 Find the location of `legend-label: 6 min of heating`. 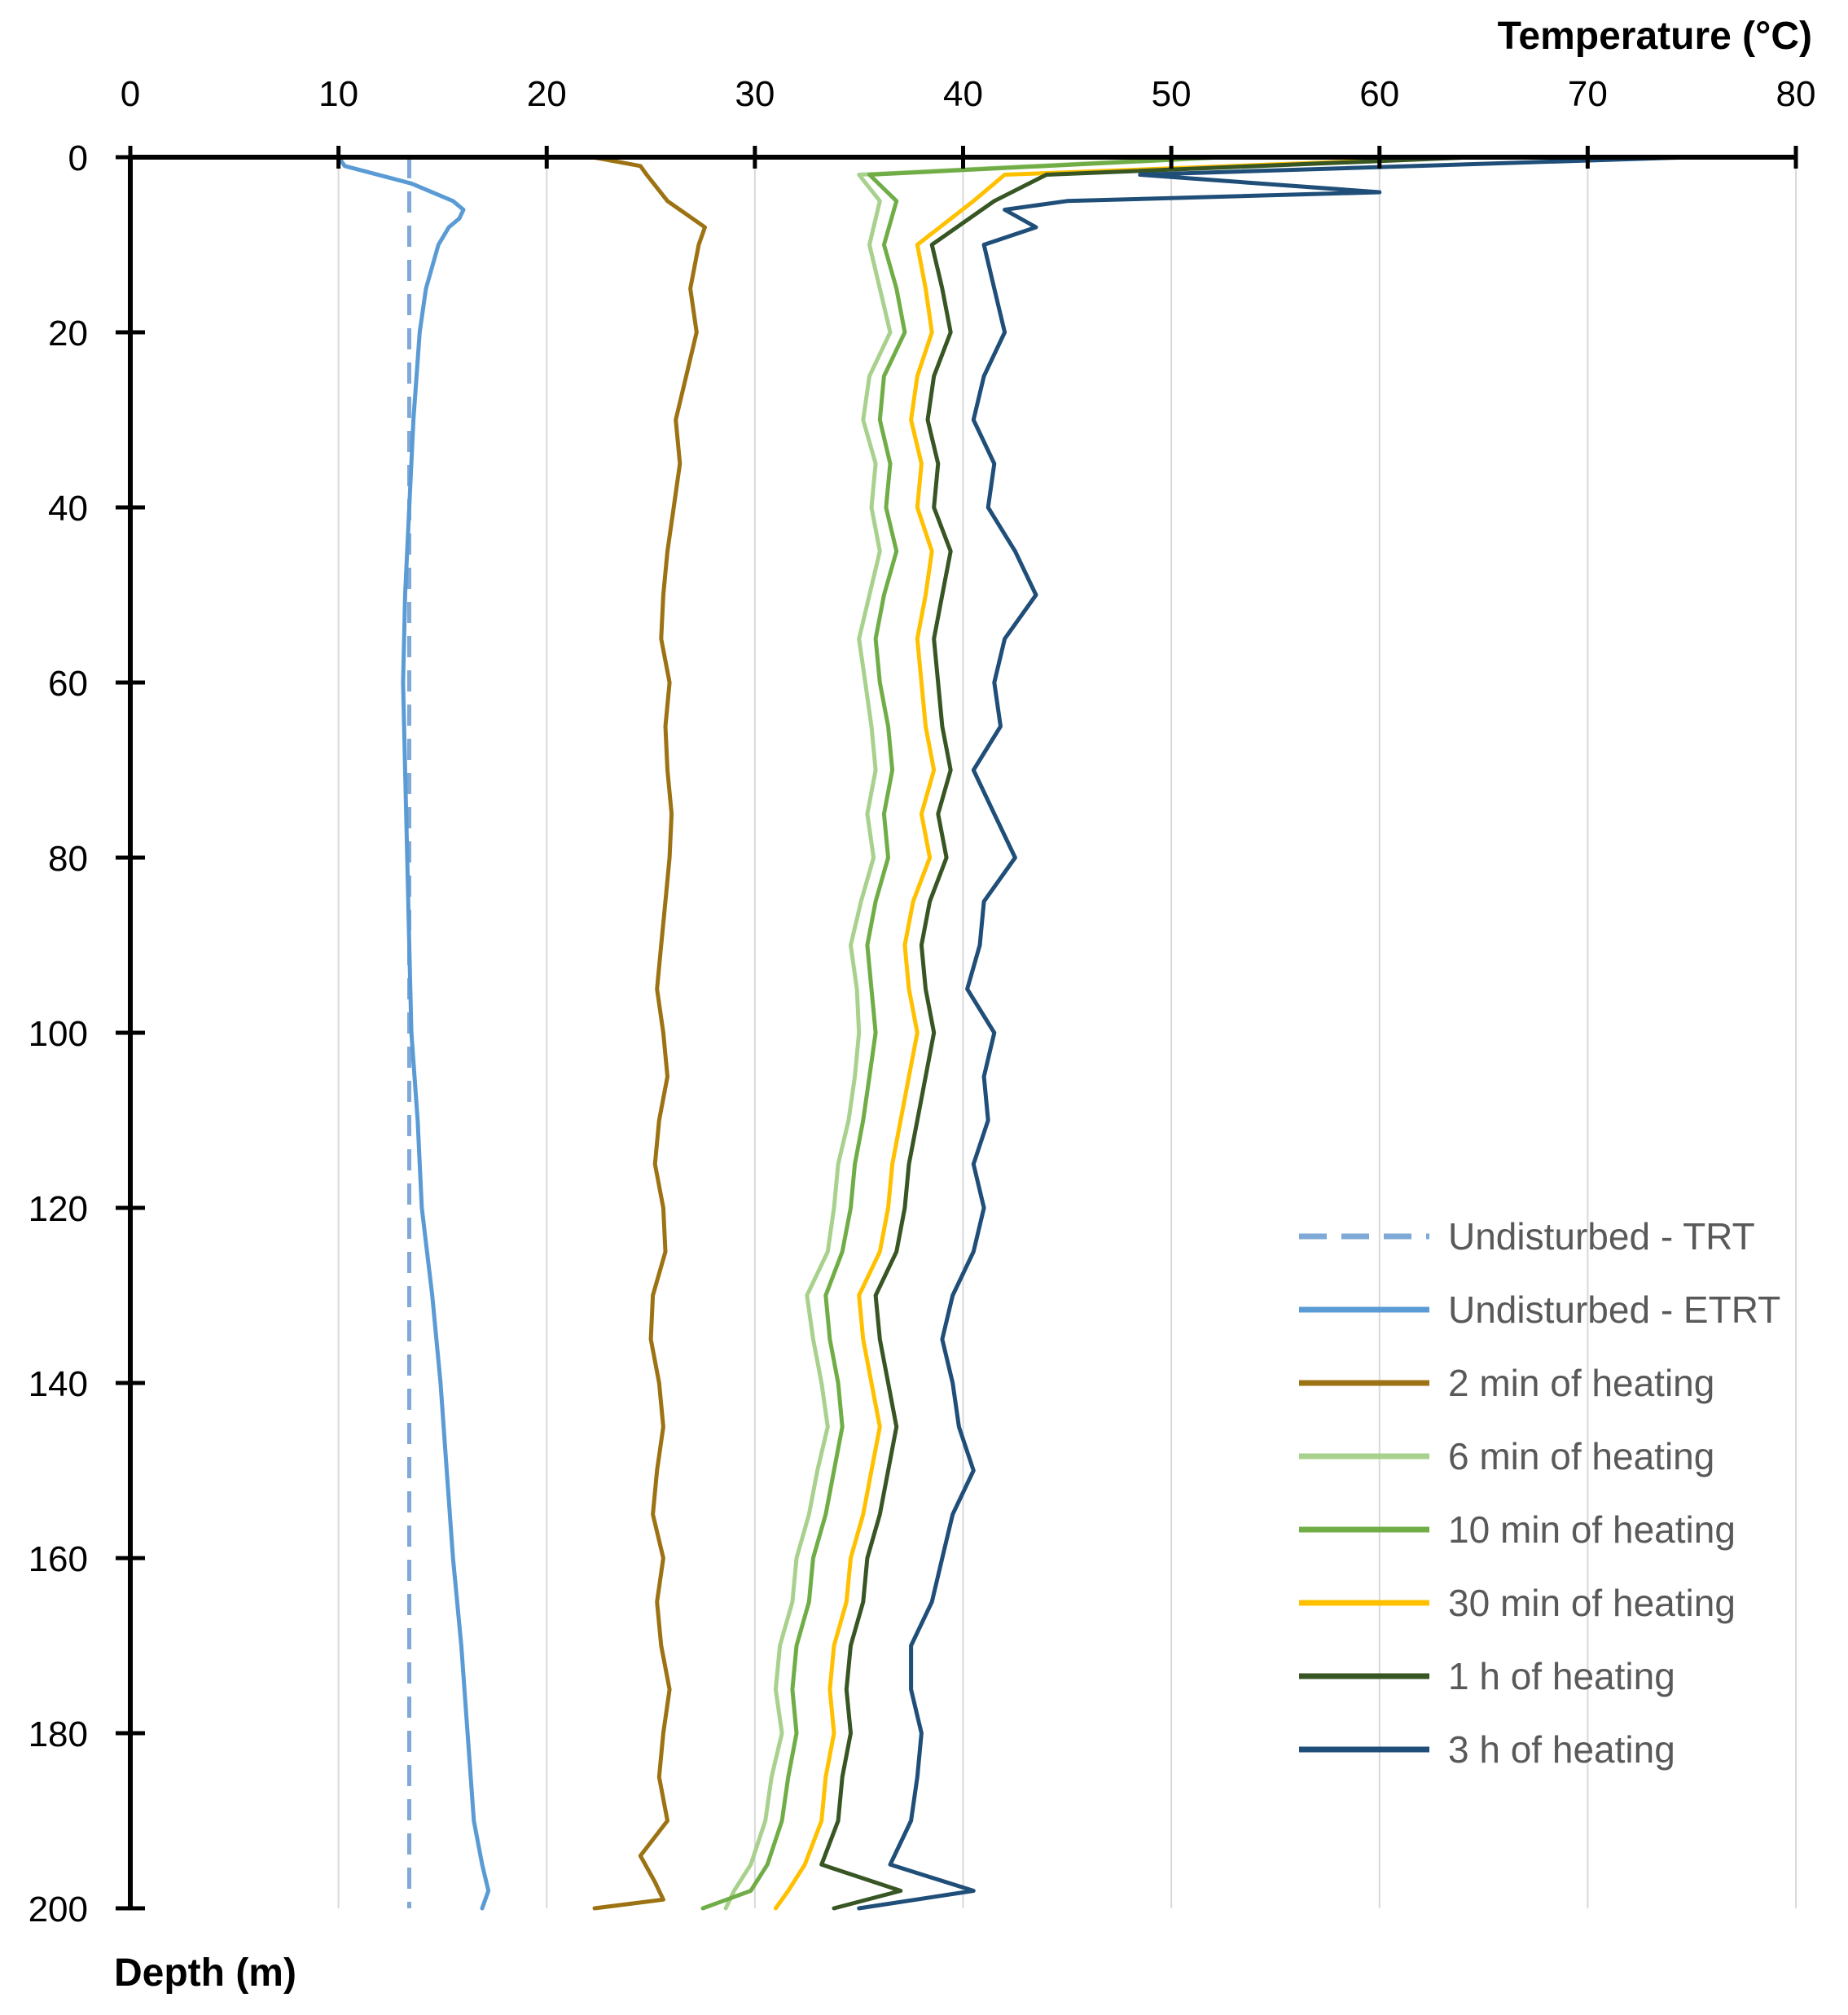

legend-label: 6 min of heating is located at coordinates (1581, 1456).